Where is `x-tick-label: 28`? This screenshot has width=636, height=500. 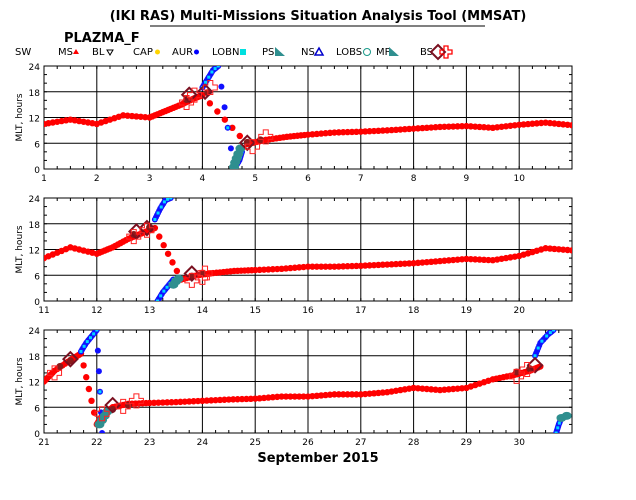
x-tick-label: 28 is located at coordinates (414, 443).